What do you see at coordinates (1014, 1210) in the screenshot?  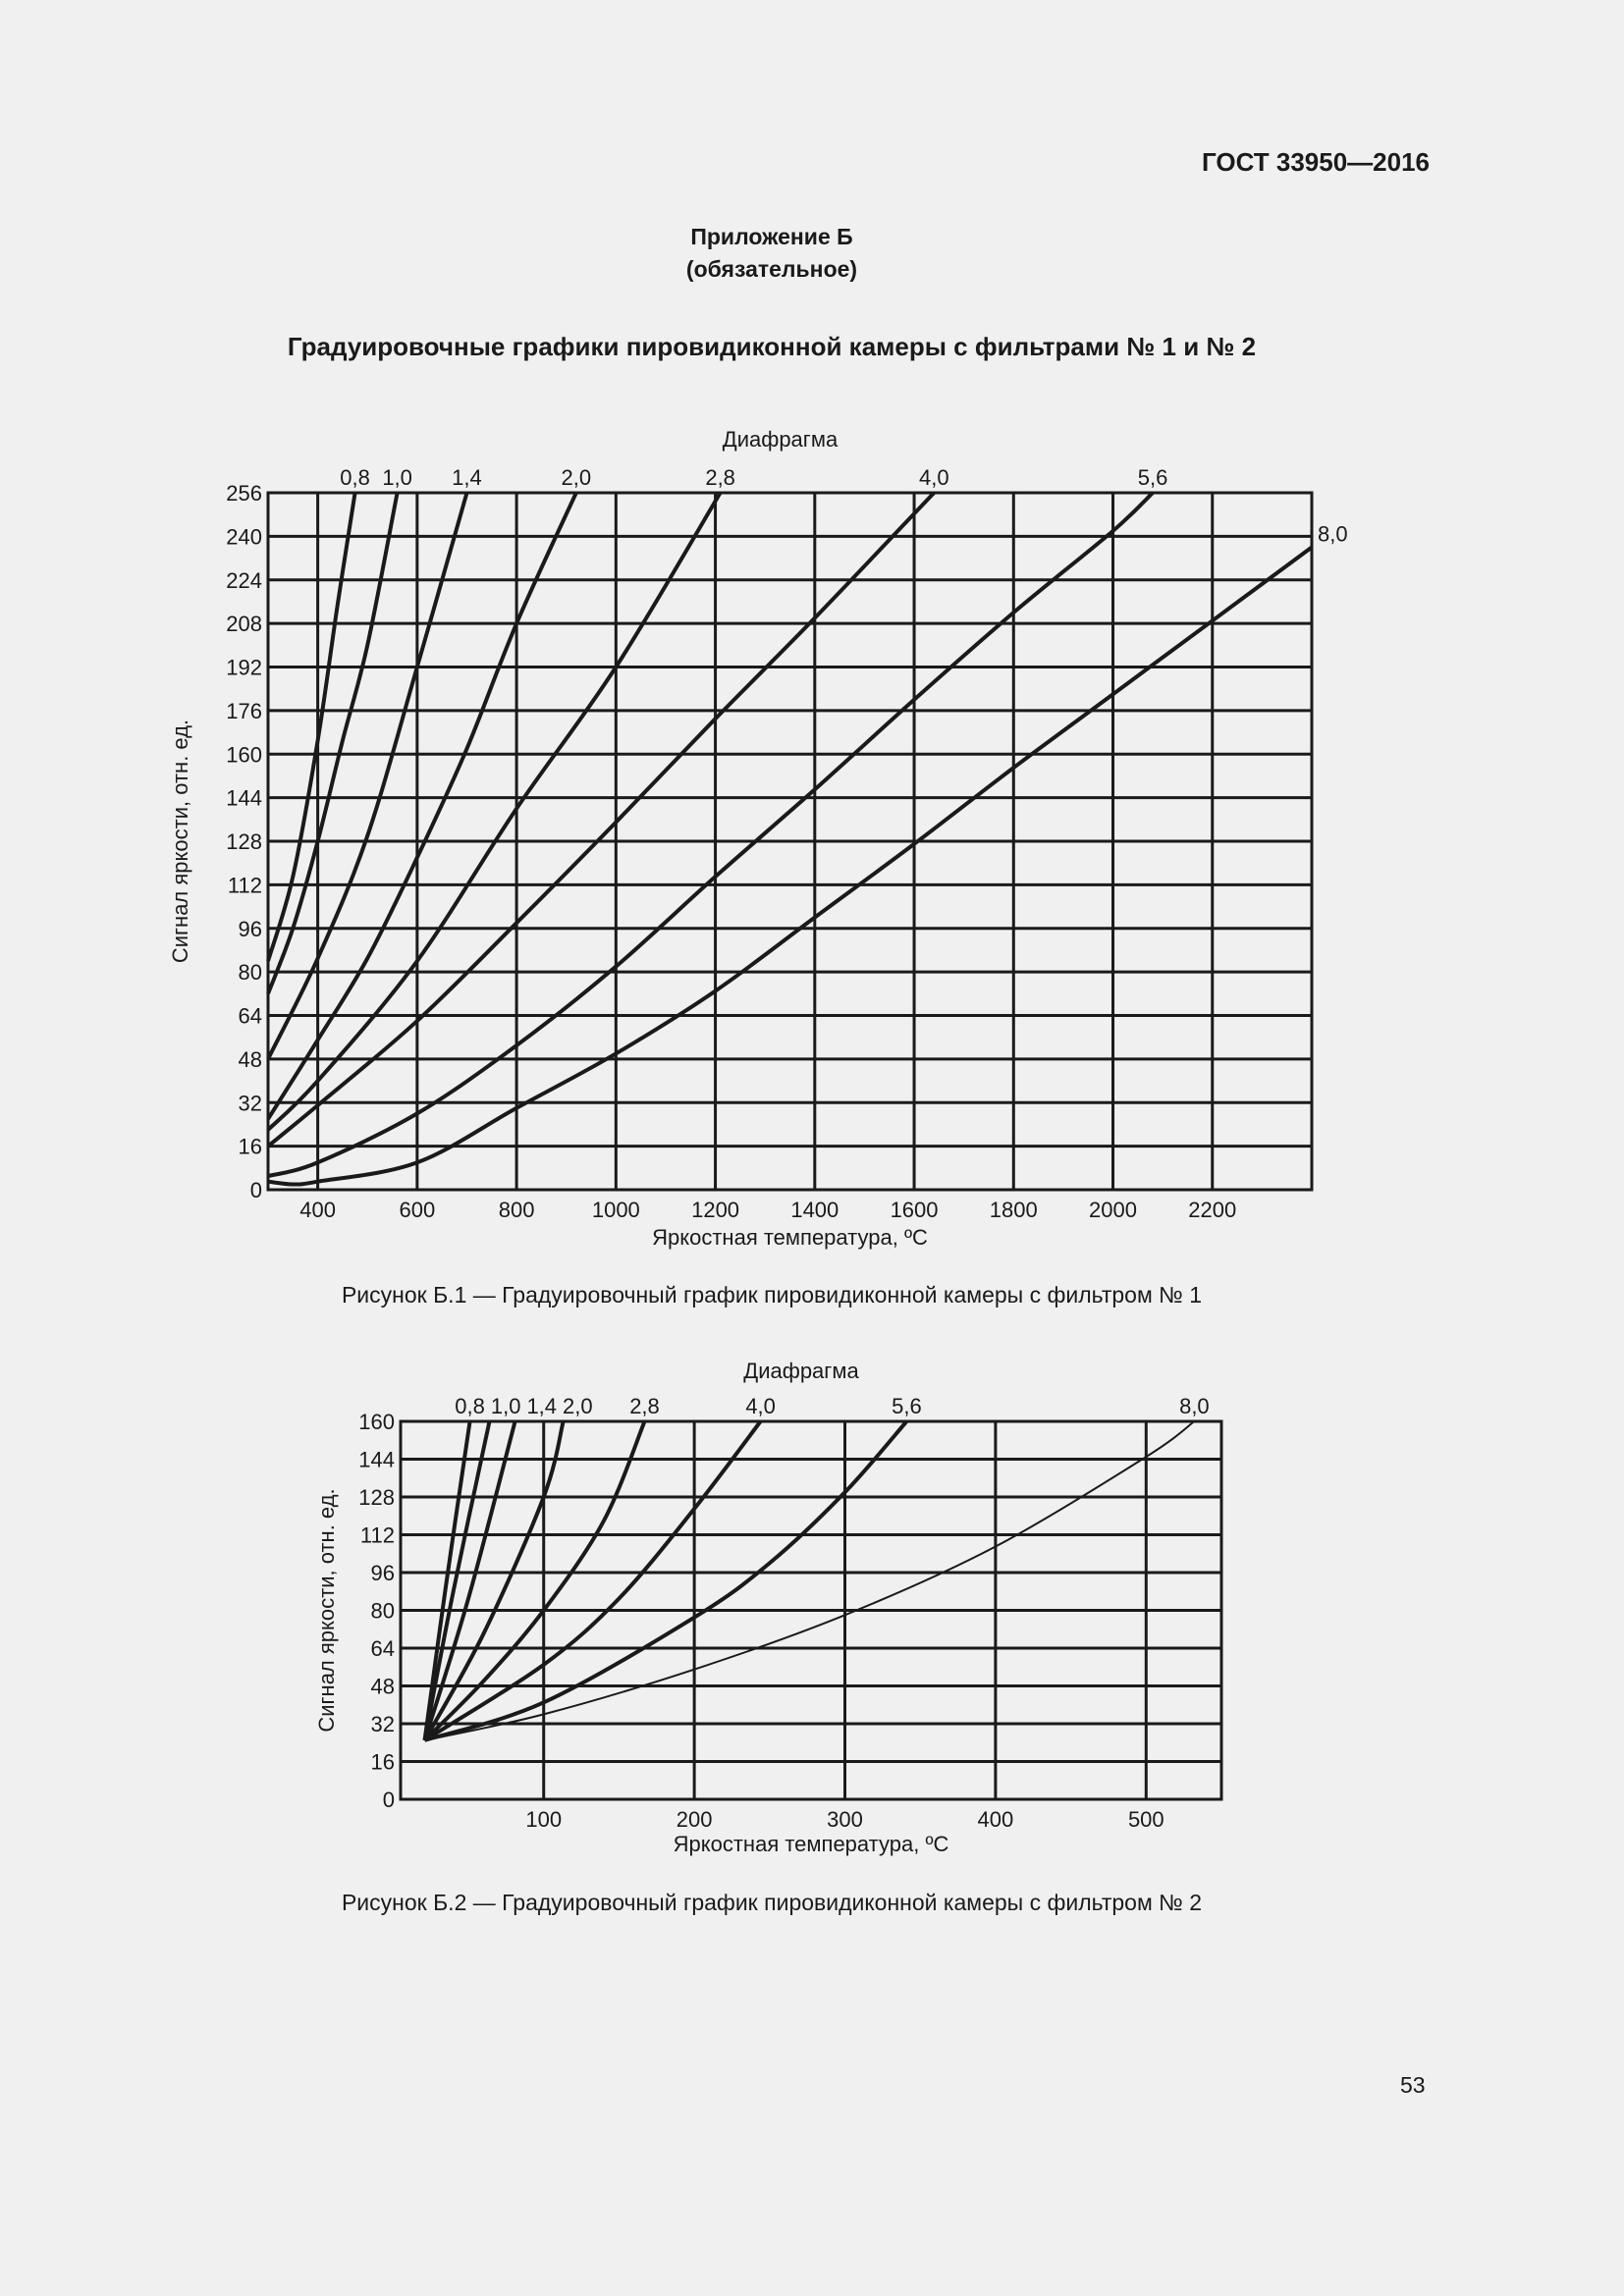 I see `x-tick-label: 1800` at bounding box center [1014, 1210].